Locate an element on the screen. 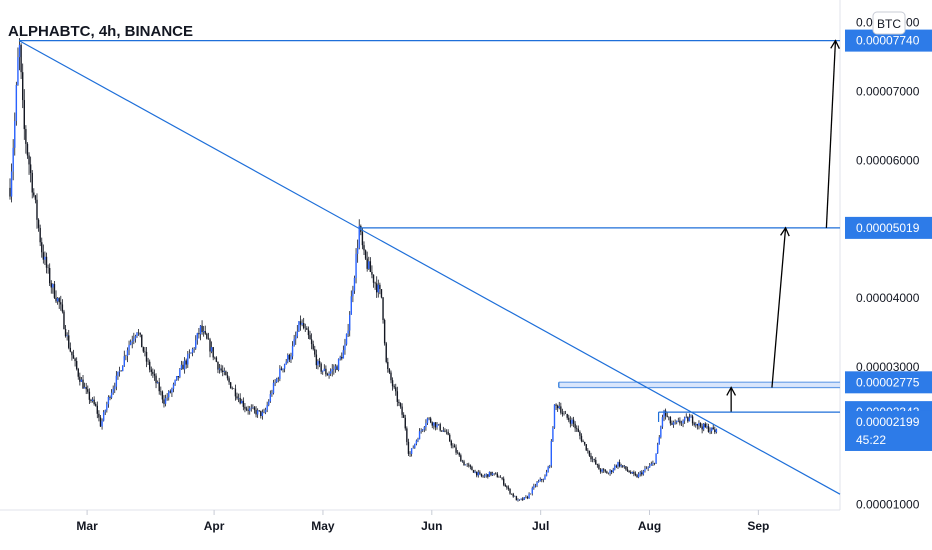 The height and width of the screenshot is (550, 932). resistance-band is located at coordinates (699, 385).